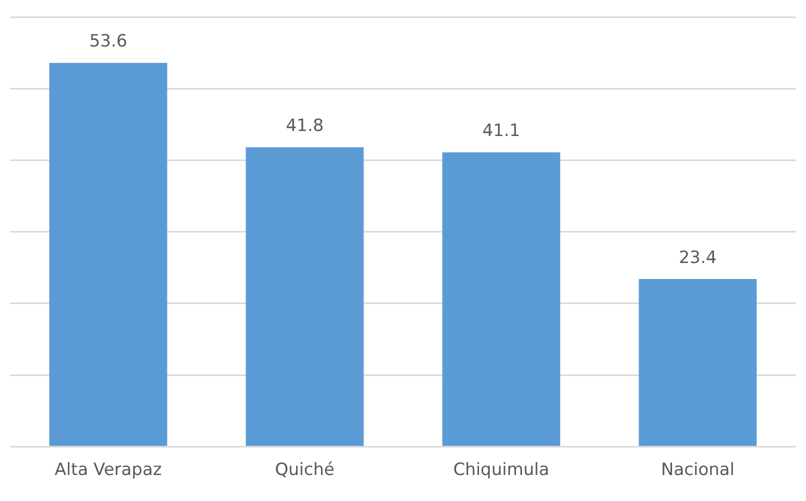 This screenshot has width=806, height=501. What do you see at coordinates (697, 258) in the screenshot?
I see `data-label: 23.4` at bounding box center [697, 258].